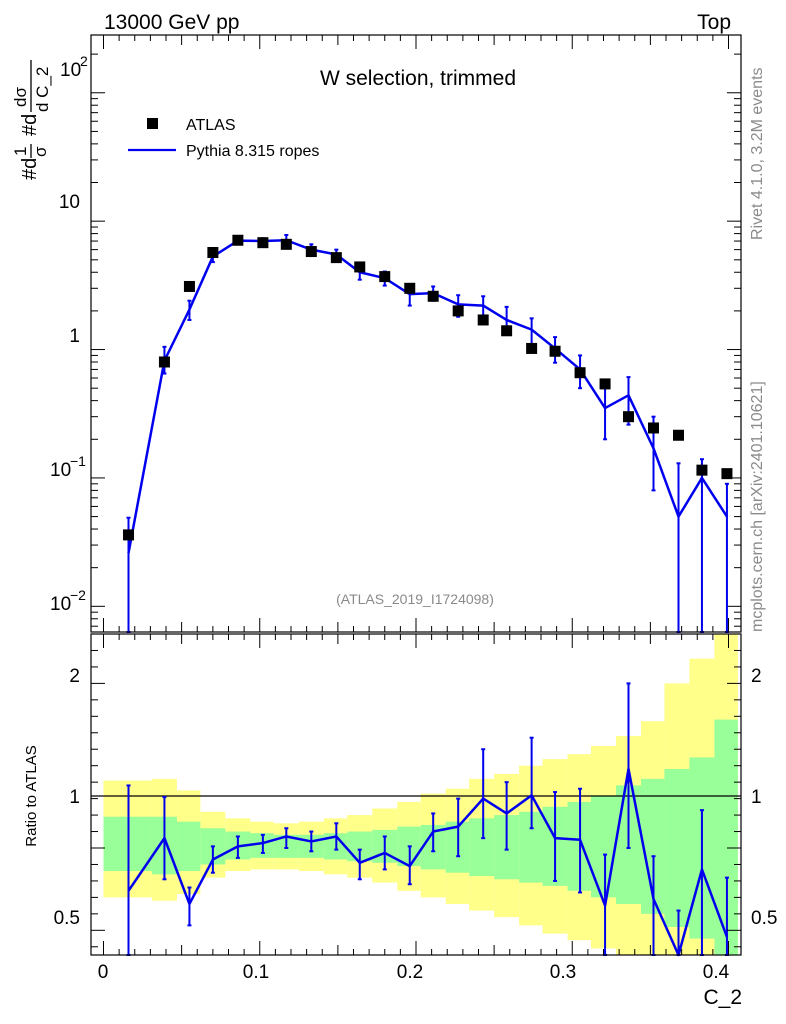 The height and width of the screenshot is (1024, 786). What do you see at coordinates (74, 676) in the screenshot?
I see `ratio-tick-label-2: 2` at bounding box center [74, 676].